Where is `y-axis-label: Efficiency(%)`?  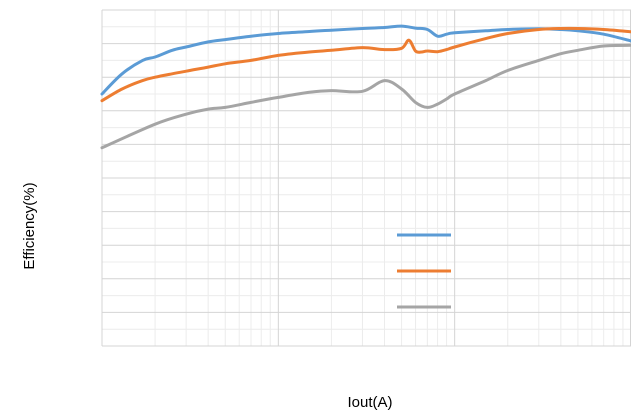
y-axis-label: Efficiency(%) is located at coordinates (29, 225).